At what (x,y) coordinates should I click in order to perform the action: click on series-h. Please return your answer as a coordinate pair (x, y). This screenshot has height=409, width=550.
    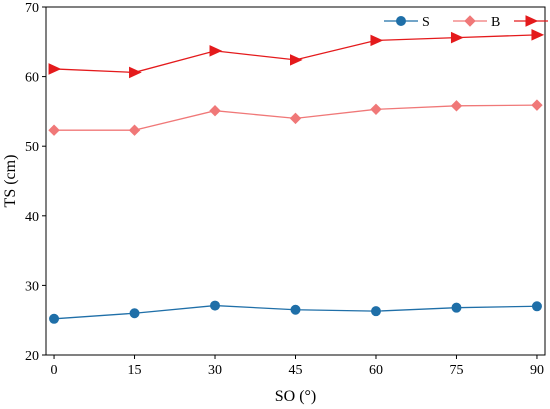
    Looking at the image, I should click on (296, 54).